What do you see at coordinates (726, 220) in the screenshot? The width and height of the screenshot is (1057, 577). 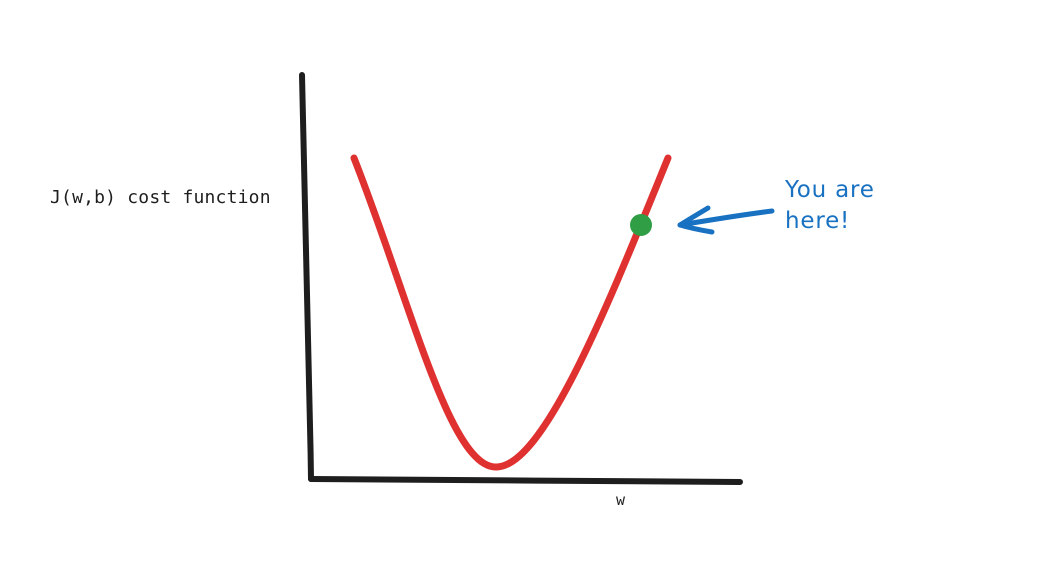 I see `pointer-arrow-icon` at bounding box center [726, 220].